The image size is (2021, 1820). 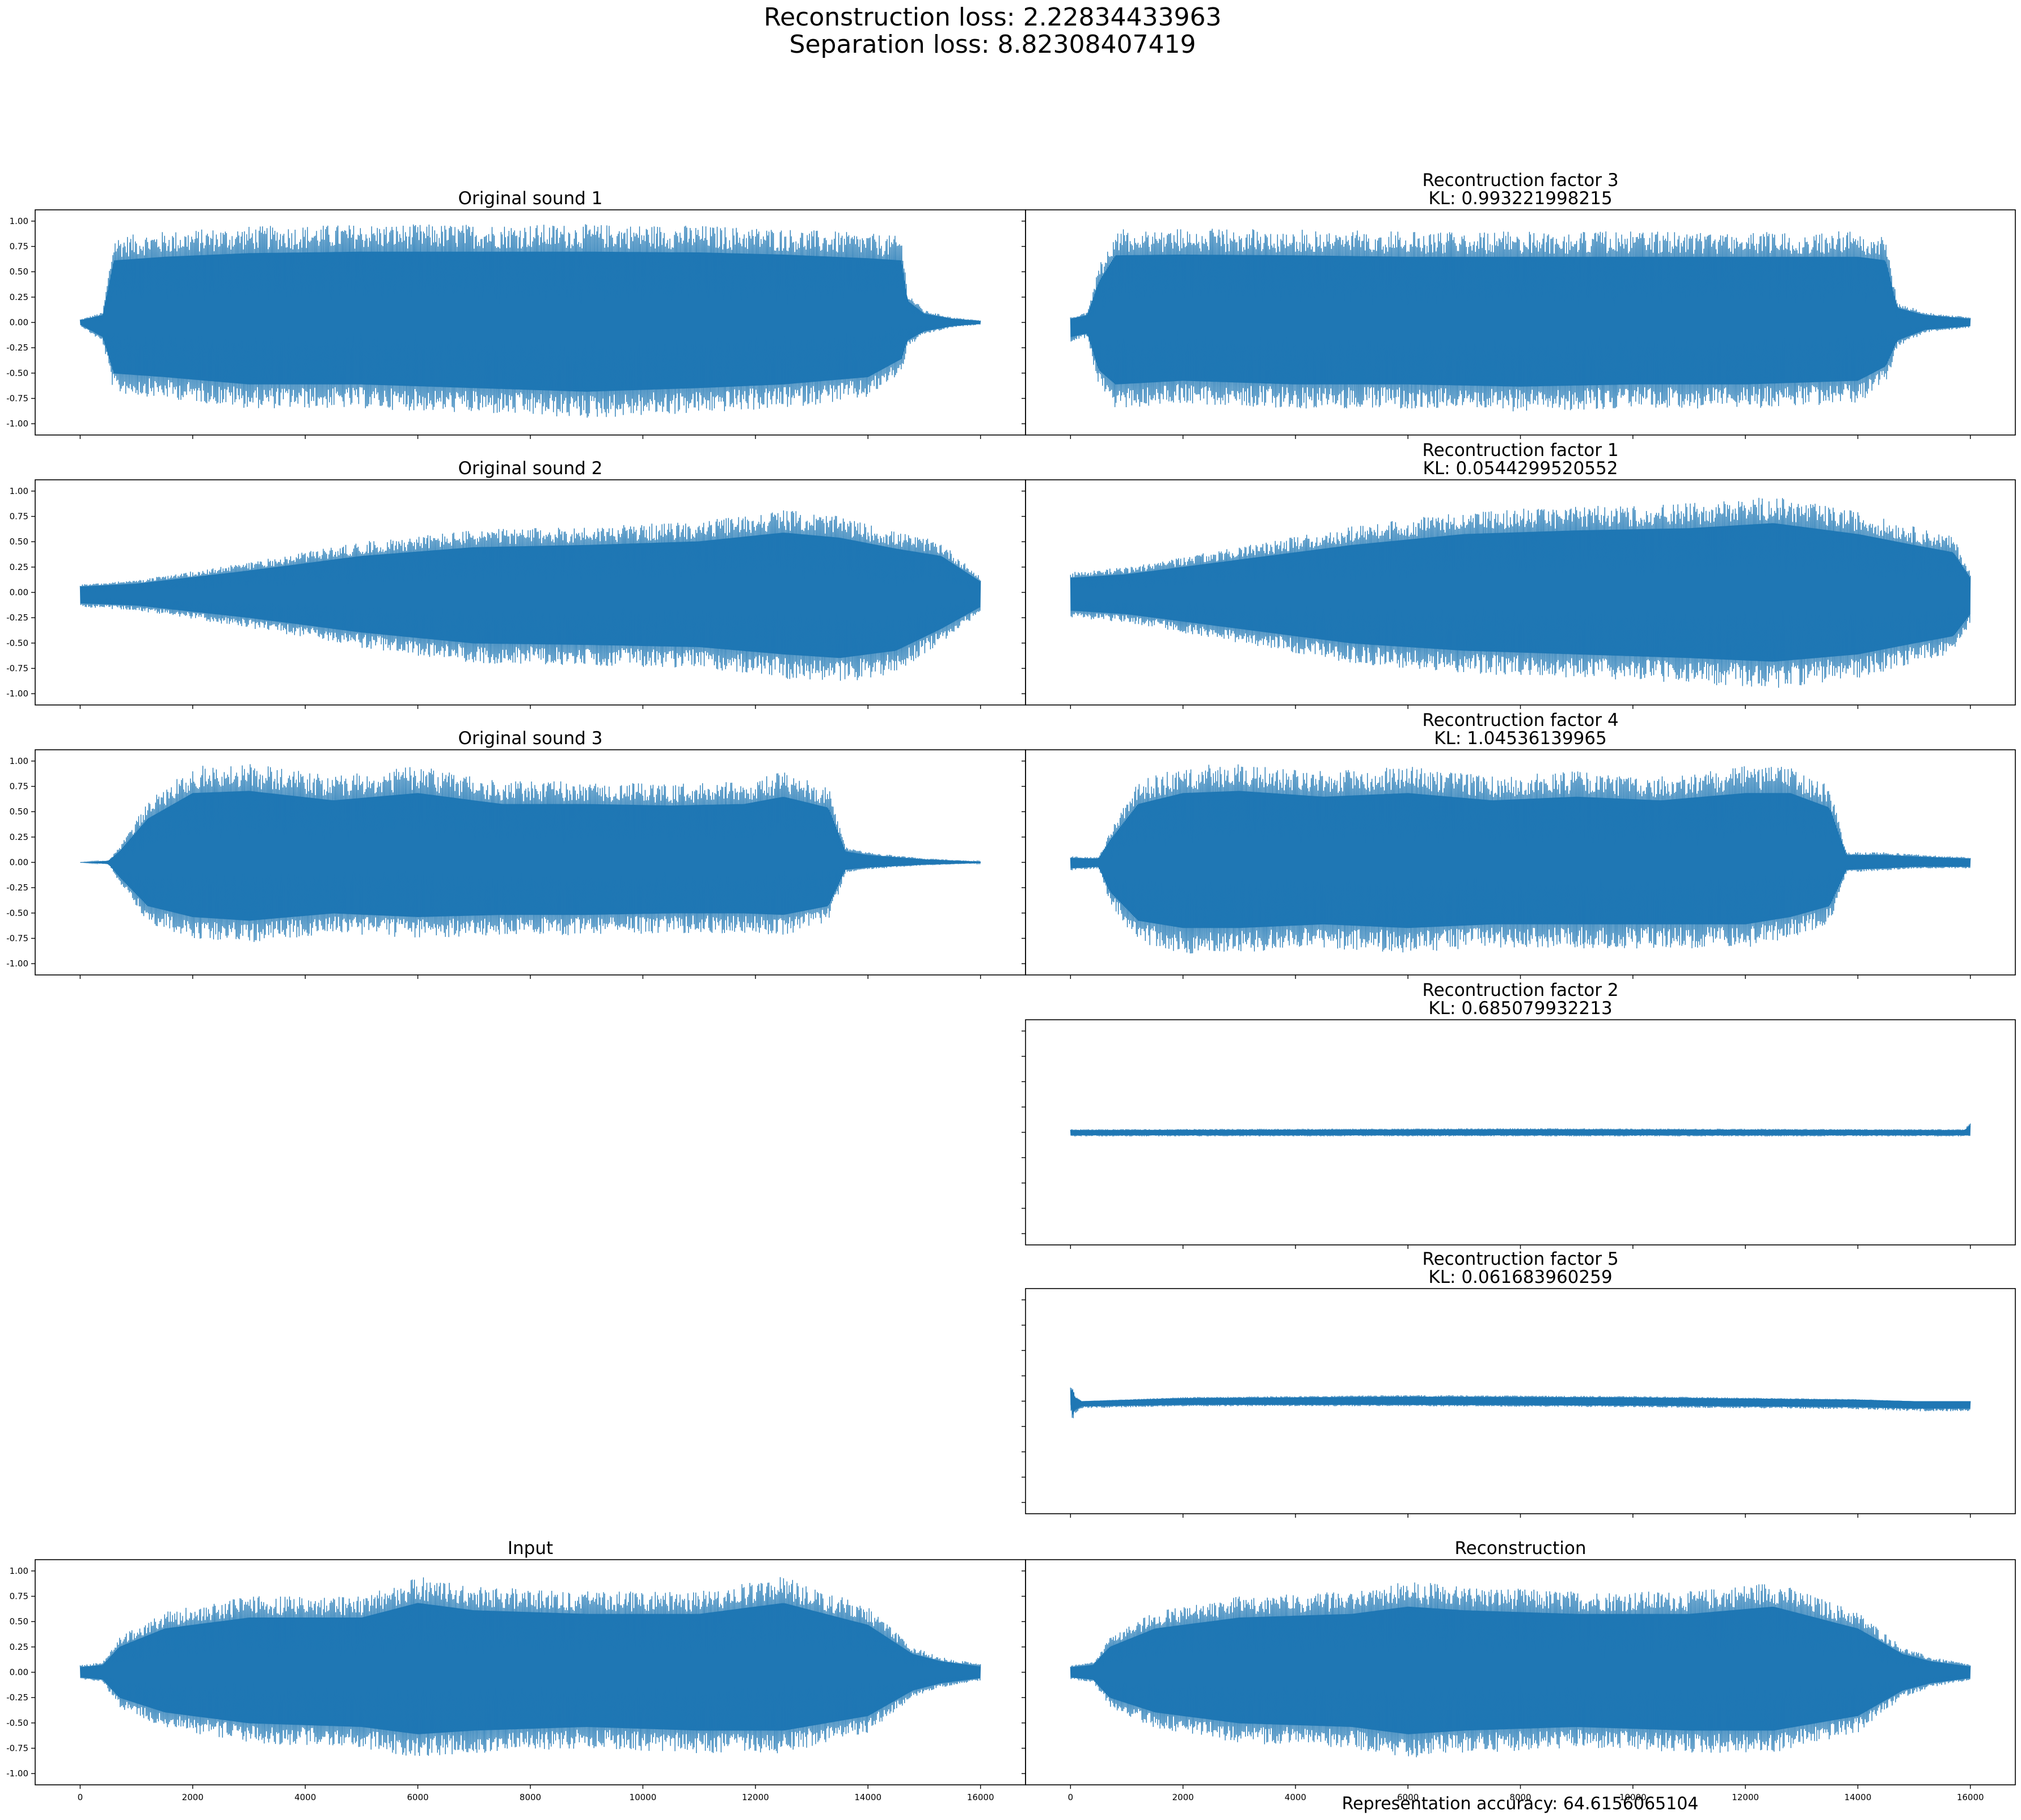 What do you see at coordinates (530, 468) in the screenshot?
I see `subplot-title: Original sound 2` at bounding box center [530, 468].